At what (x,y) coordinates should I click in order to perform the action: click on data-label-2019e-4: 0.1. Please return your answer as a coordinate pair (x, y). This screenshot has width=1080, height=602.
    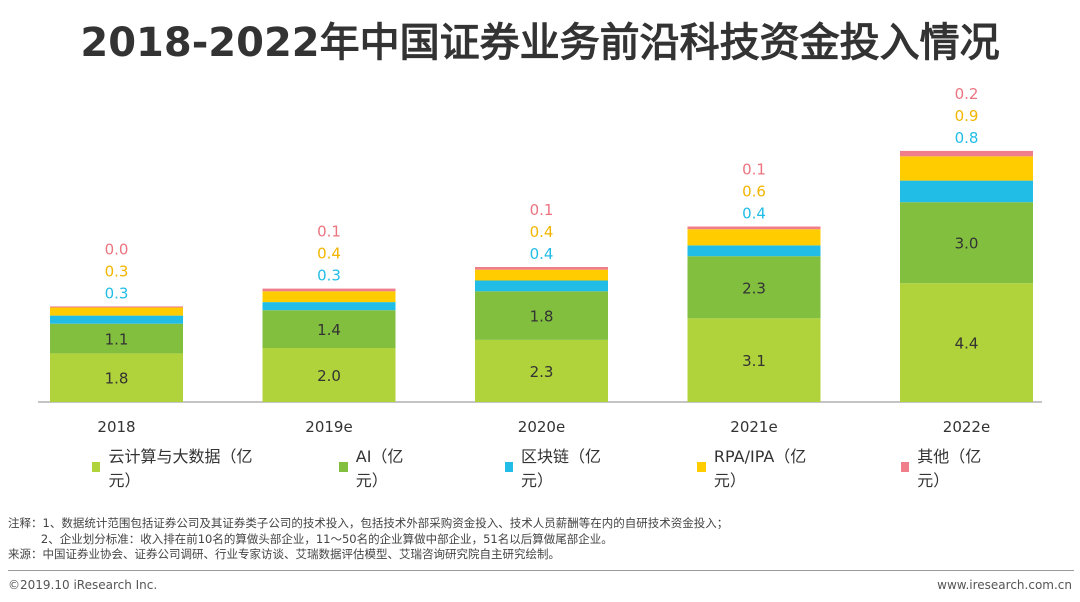
    Looking at the image, I should click on (329, 232).